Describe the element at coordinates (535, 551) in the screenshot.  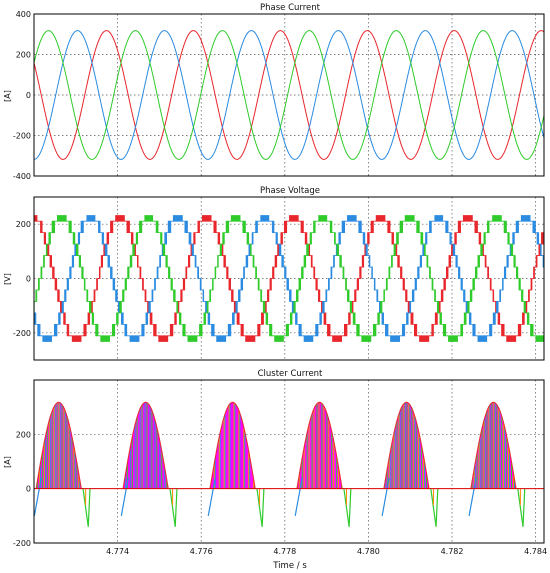
I see `x-tick-label: 4.784` at that location.